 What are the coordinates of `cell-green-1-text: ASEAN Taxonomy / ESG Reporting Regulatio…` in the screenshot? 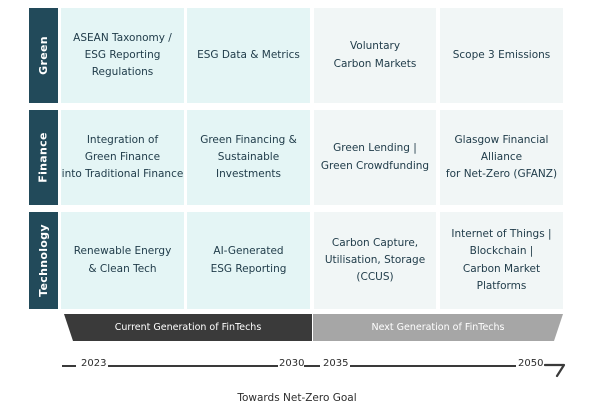 It's located at (122, 55).